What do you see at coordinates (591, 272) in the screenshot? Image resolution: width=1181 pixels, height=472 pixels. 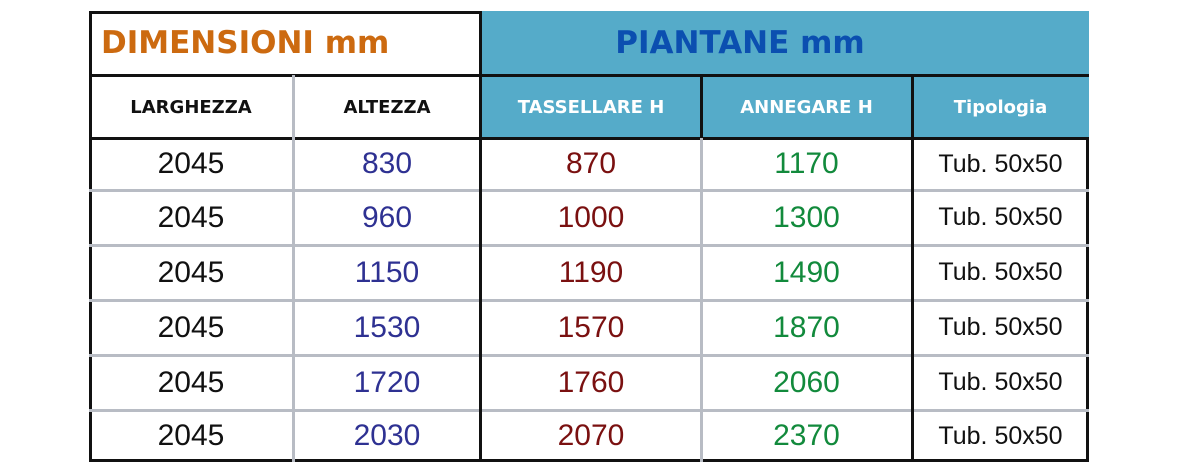 I see `table-cell: 1190` at bounding box center [591, 272].